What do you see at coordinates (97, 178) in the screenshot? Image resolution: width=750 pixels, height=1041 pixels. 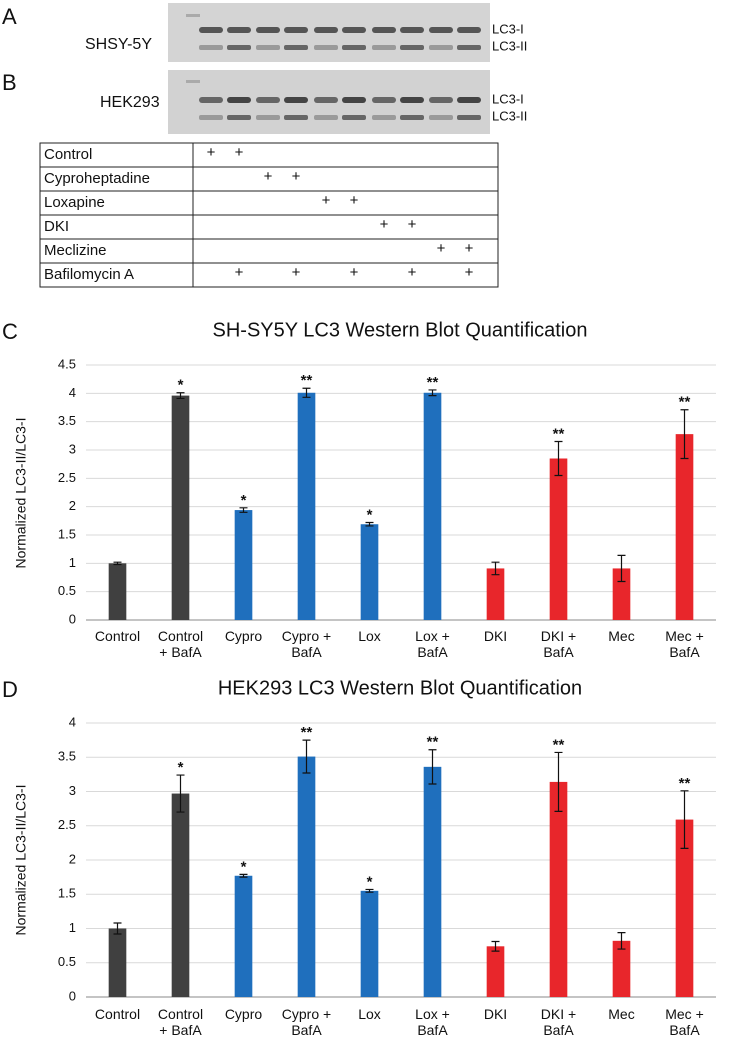 I see `table-row-label: Cyproheptadine` at bounding box center [97, 178].